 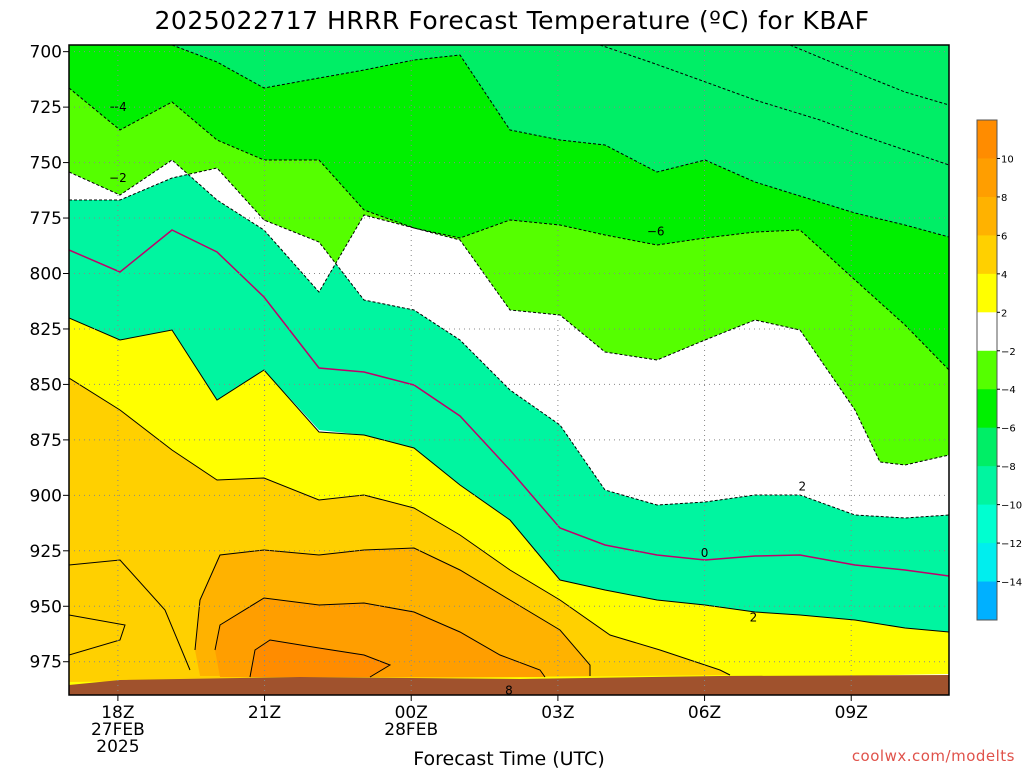 I want to click on colorbar-frame, so click(x=987, y=370).